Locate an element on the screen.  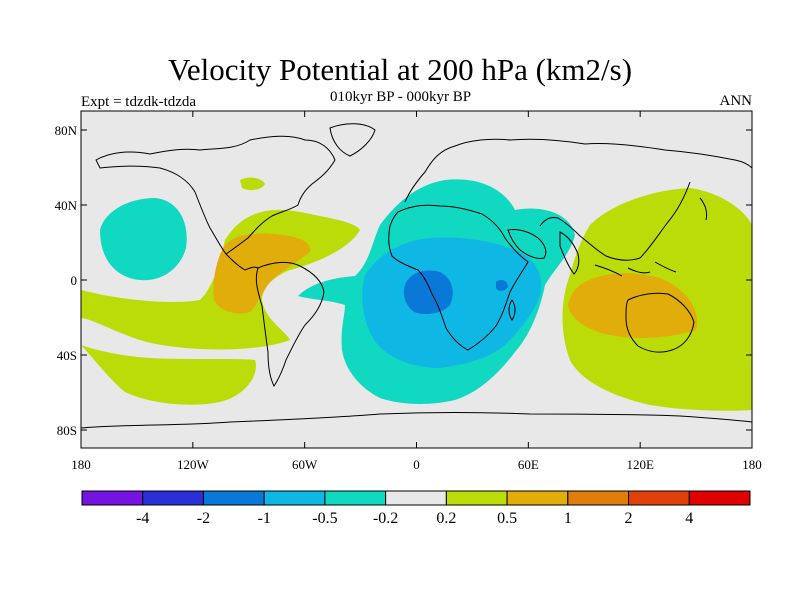
experiment-label: Expt = tdzdk-tdzda is located at coordinates (139, 102).